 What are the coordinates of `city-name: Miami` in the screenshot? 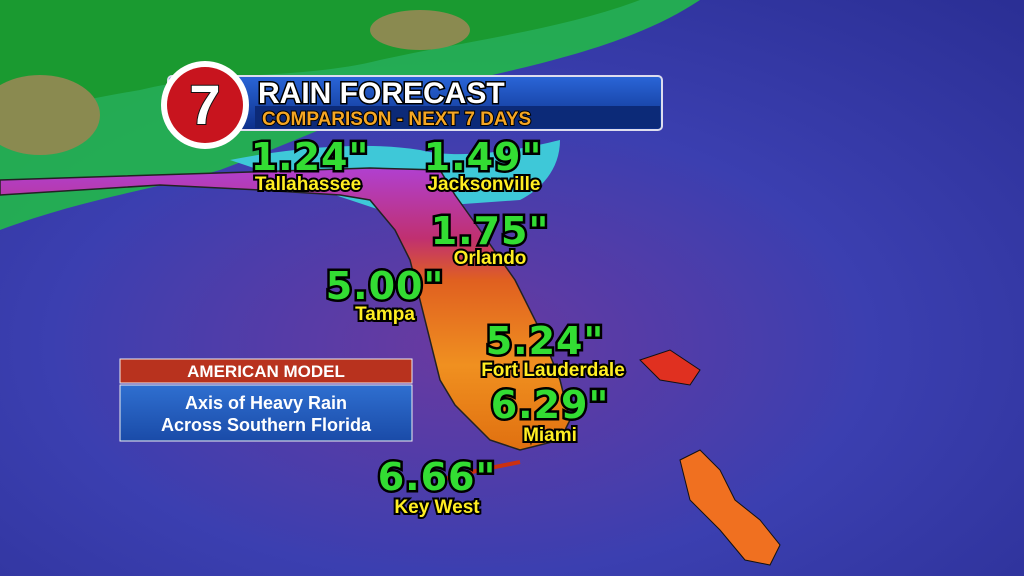 It's located at (550, 435).